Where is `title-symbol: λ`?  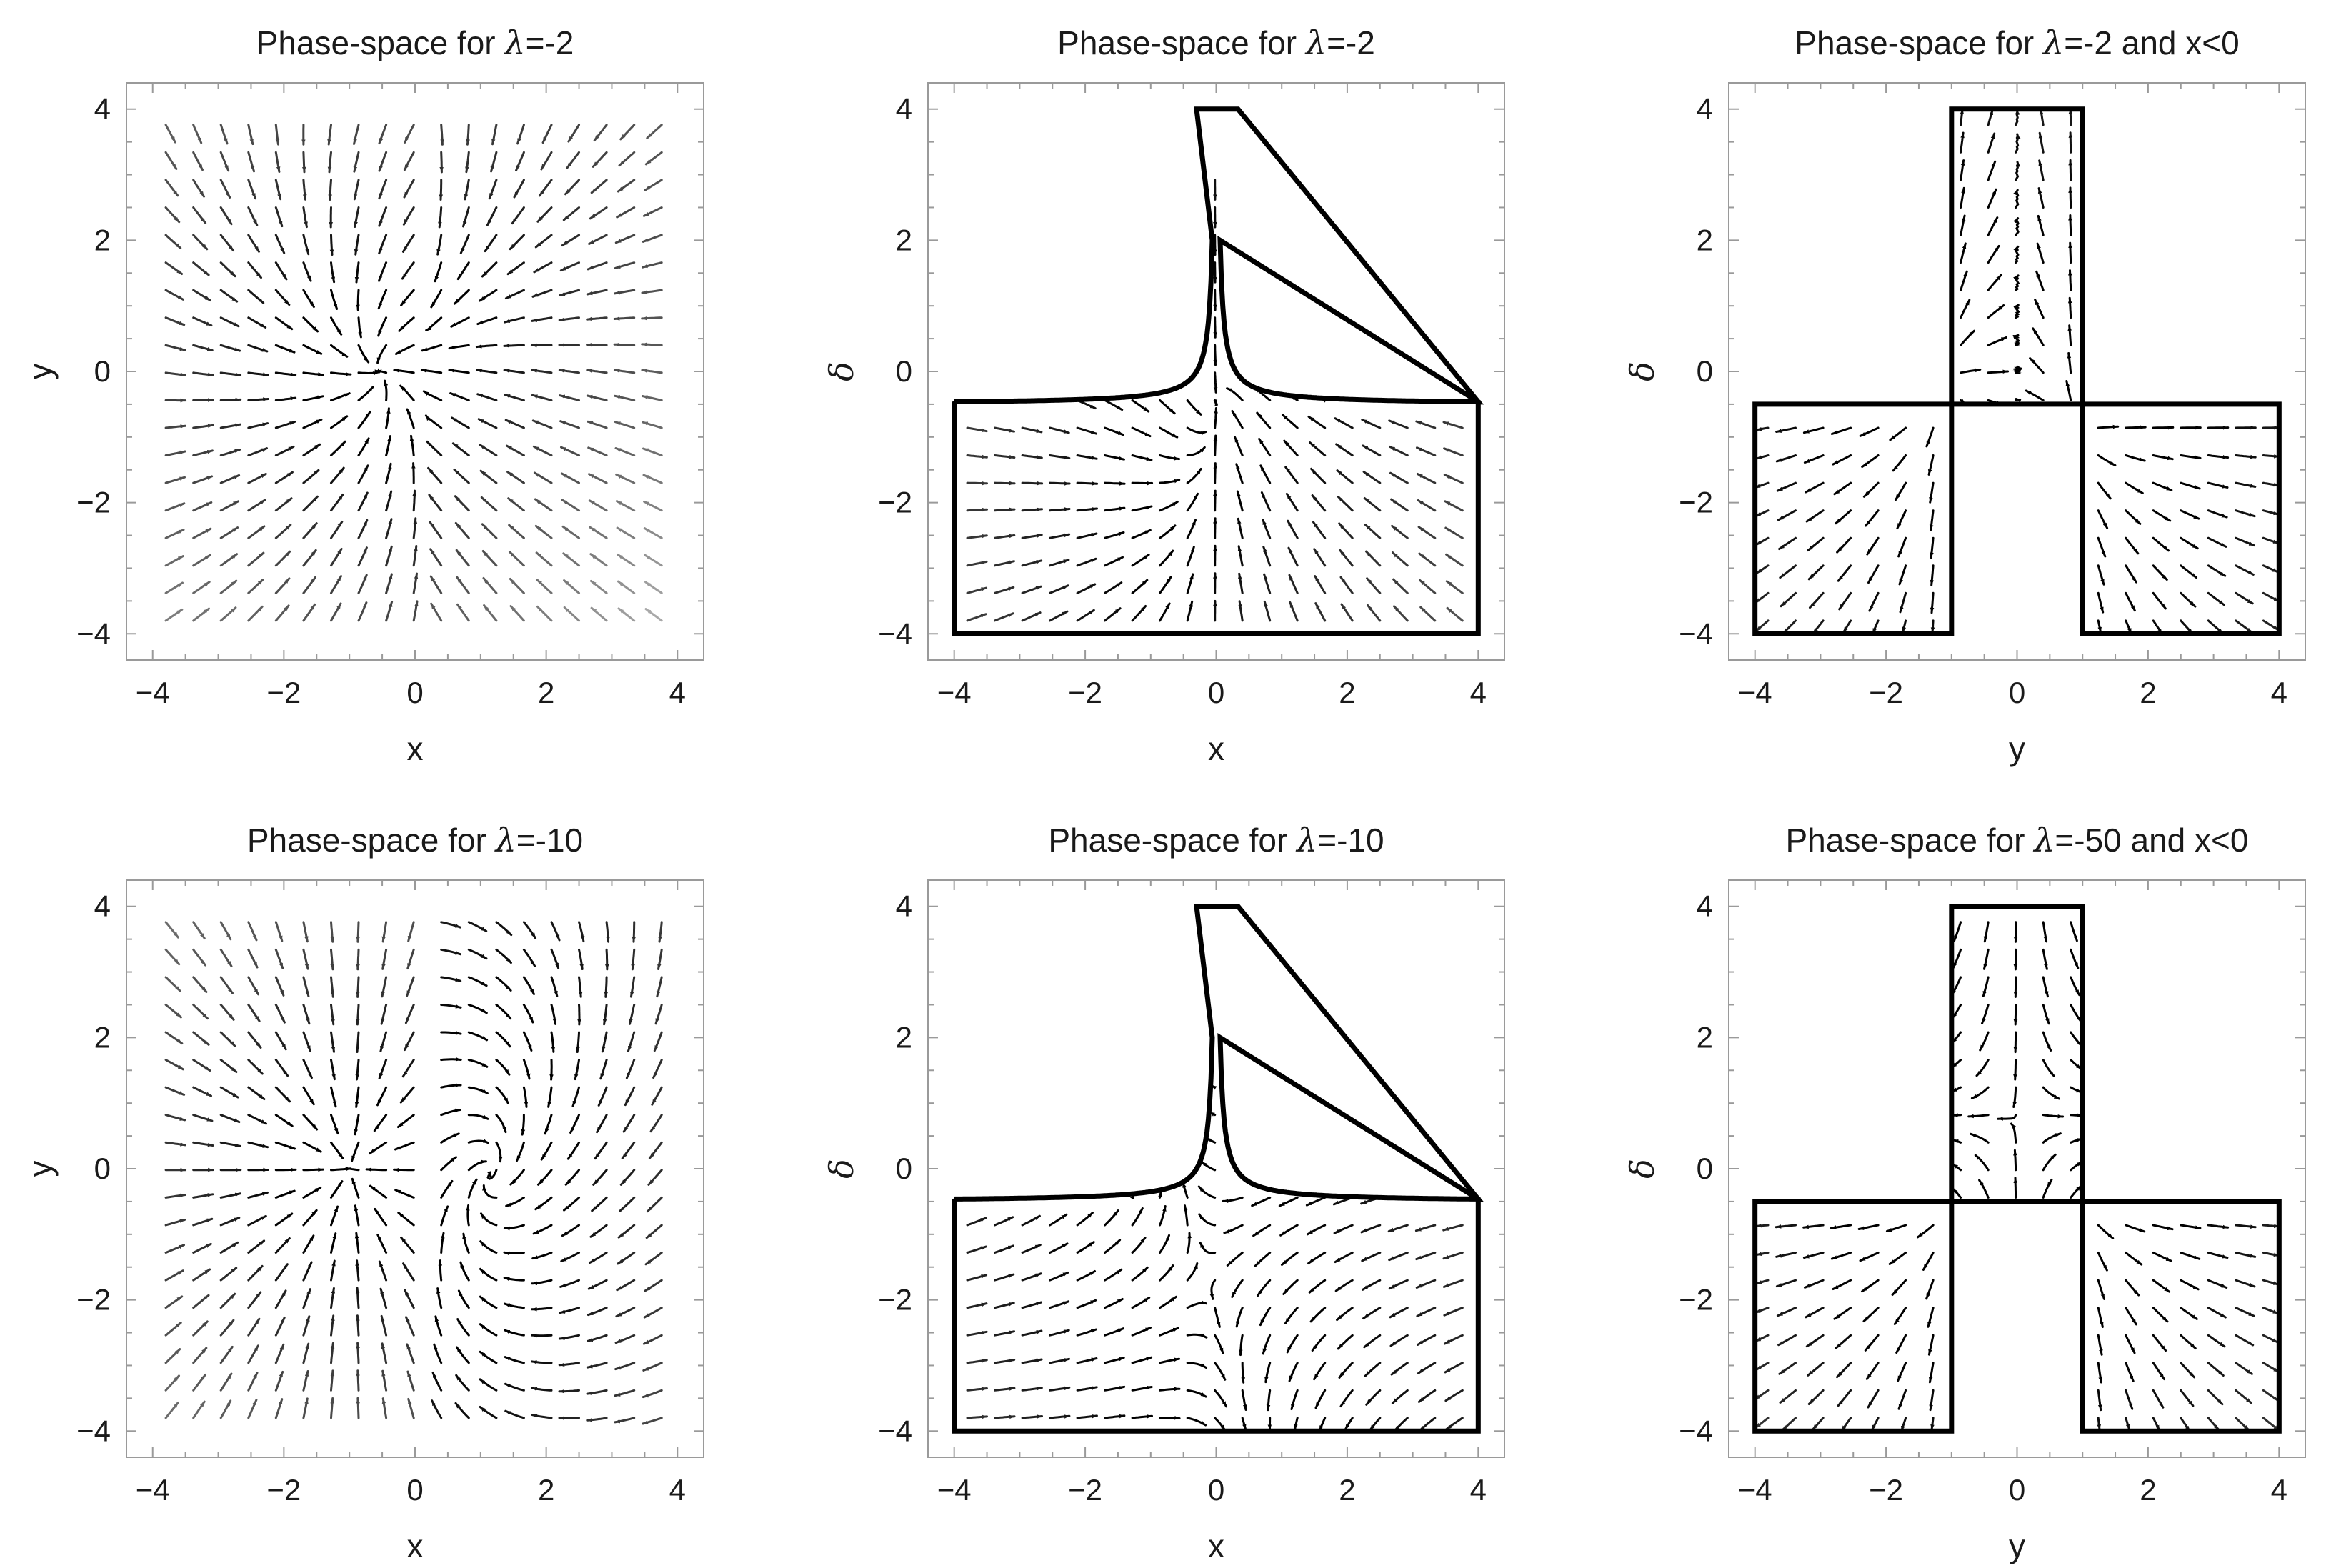 title-symbol: λ is located at coordinates (1306, 840).